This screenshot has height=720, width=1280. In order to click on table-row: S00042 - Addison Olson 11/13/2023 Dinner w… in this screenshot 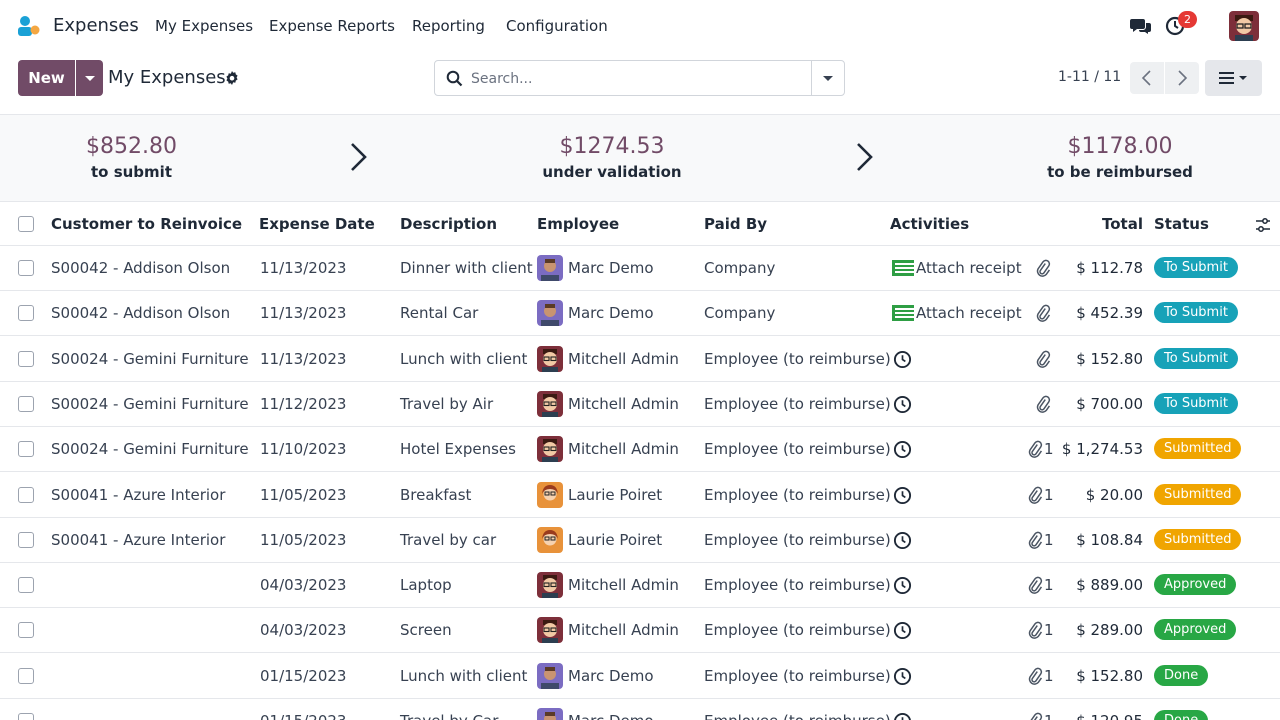, I will do `click(640, 268)`.